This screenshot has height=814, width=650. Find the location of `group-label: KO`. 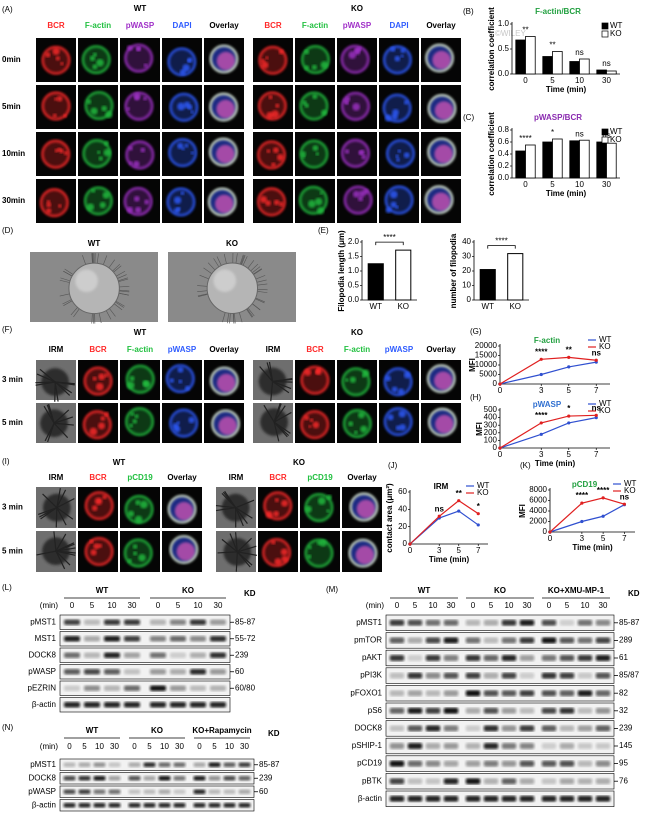

group-label: KO is located at coordinates (500, 590).